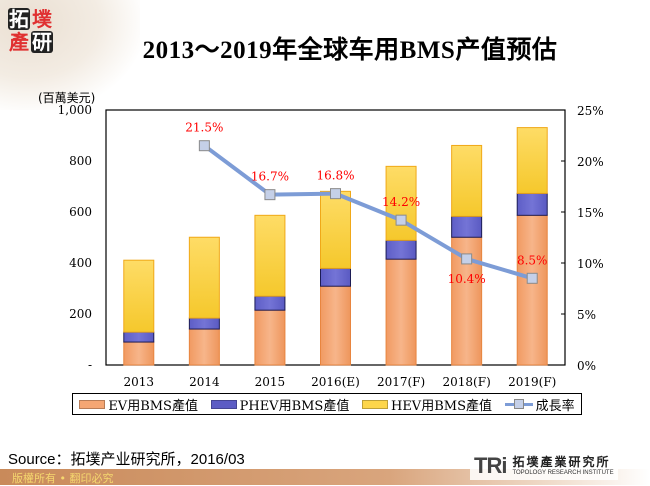 This screenshot has width=650, height=486. I want to click on logo-char: 產, so click(19, 42).